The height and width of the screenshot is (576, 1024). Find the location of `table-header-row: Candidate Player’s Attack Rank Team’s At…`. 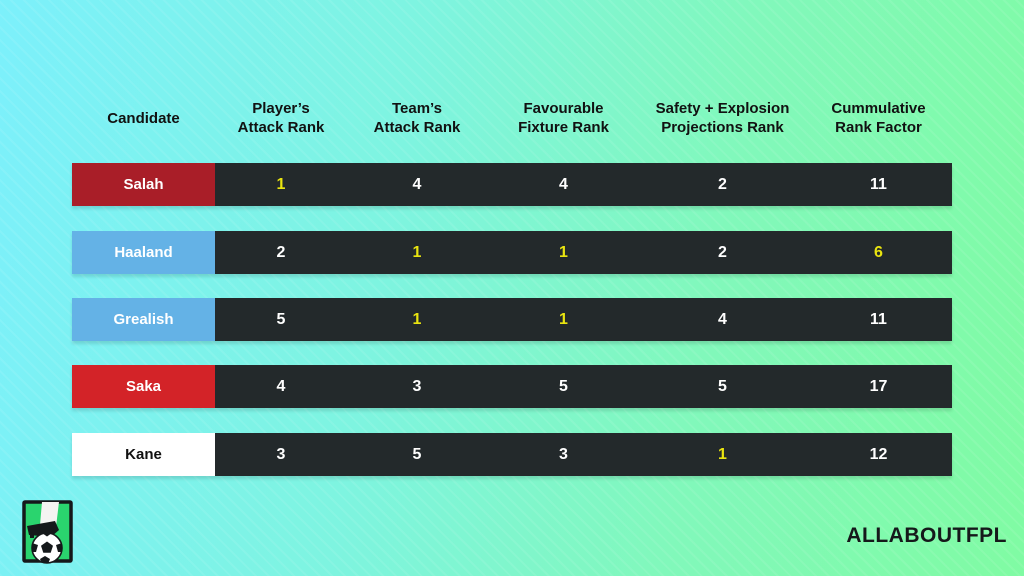

table-header-row: Candidate Player’s Attack Rank Team’s At… is located at coordinates (512, 118).